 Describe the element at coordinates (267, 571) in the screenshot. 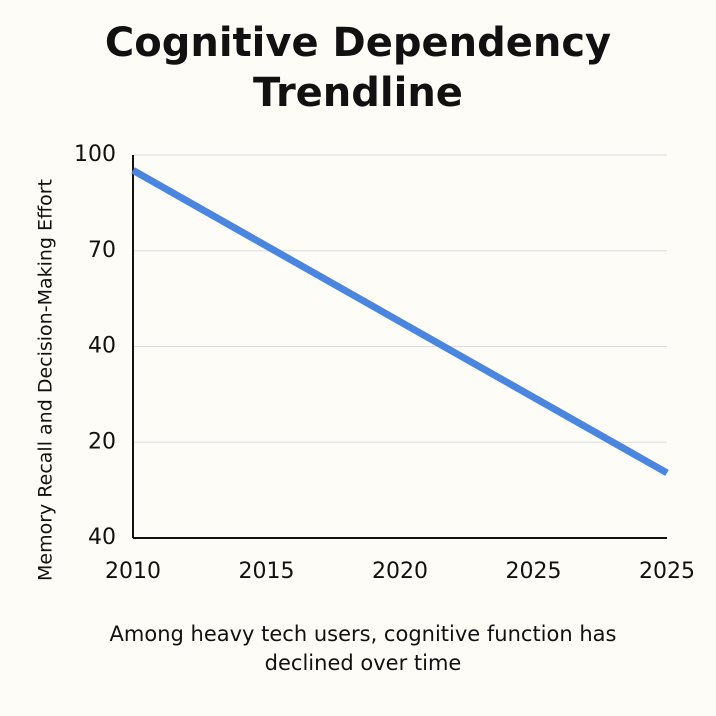

I see `x-tick-label: 2015` at that location.